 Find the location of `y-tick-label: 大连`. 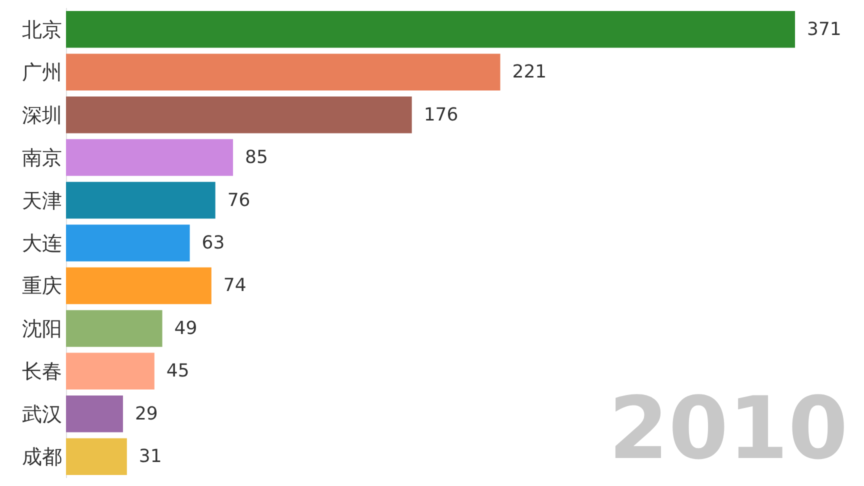

y-tick-label: 大连 is located at coordinates (42, 243).